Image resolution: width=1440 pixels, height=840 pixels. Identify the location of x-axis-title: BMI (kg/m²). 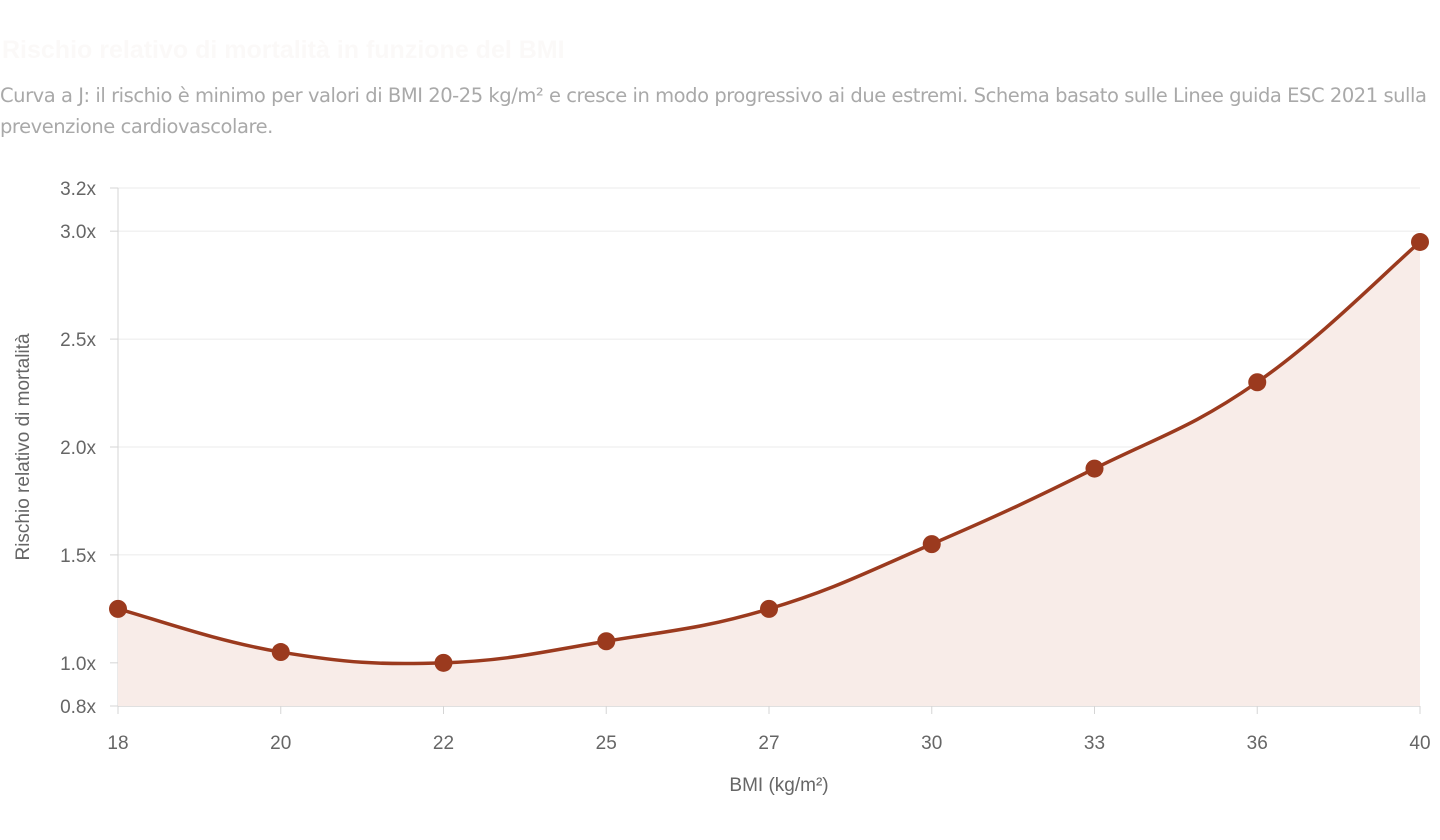
(778, 785).